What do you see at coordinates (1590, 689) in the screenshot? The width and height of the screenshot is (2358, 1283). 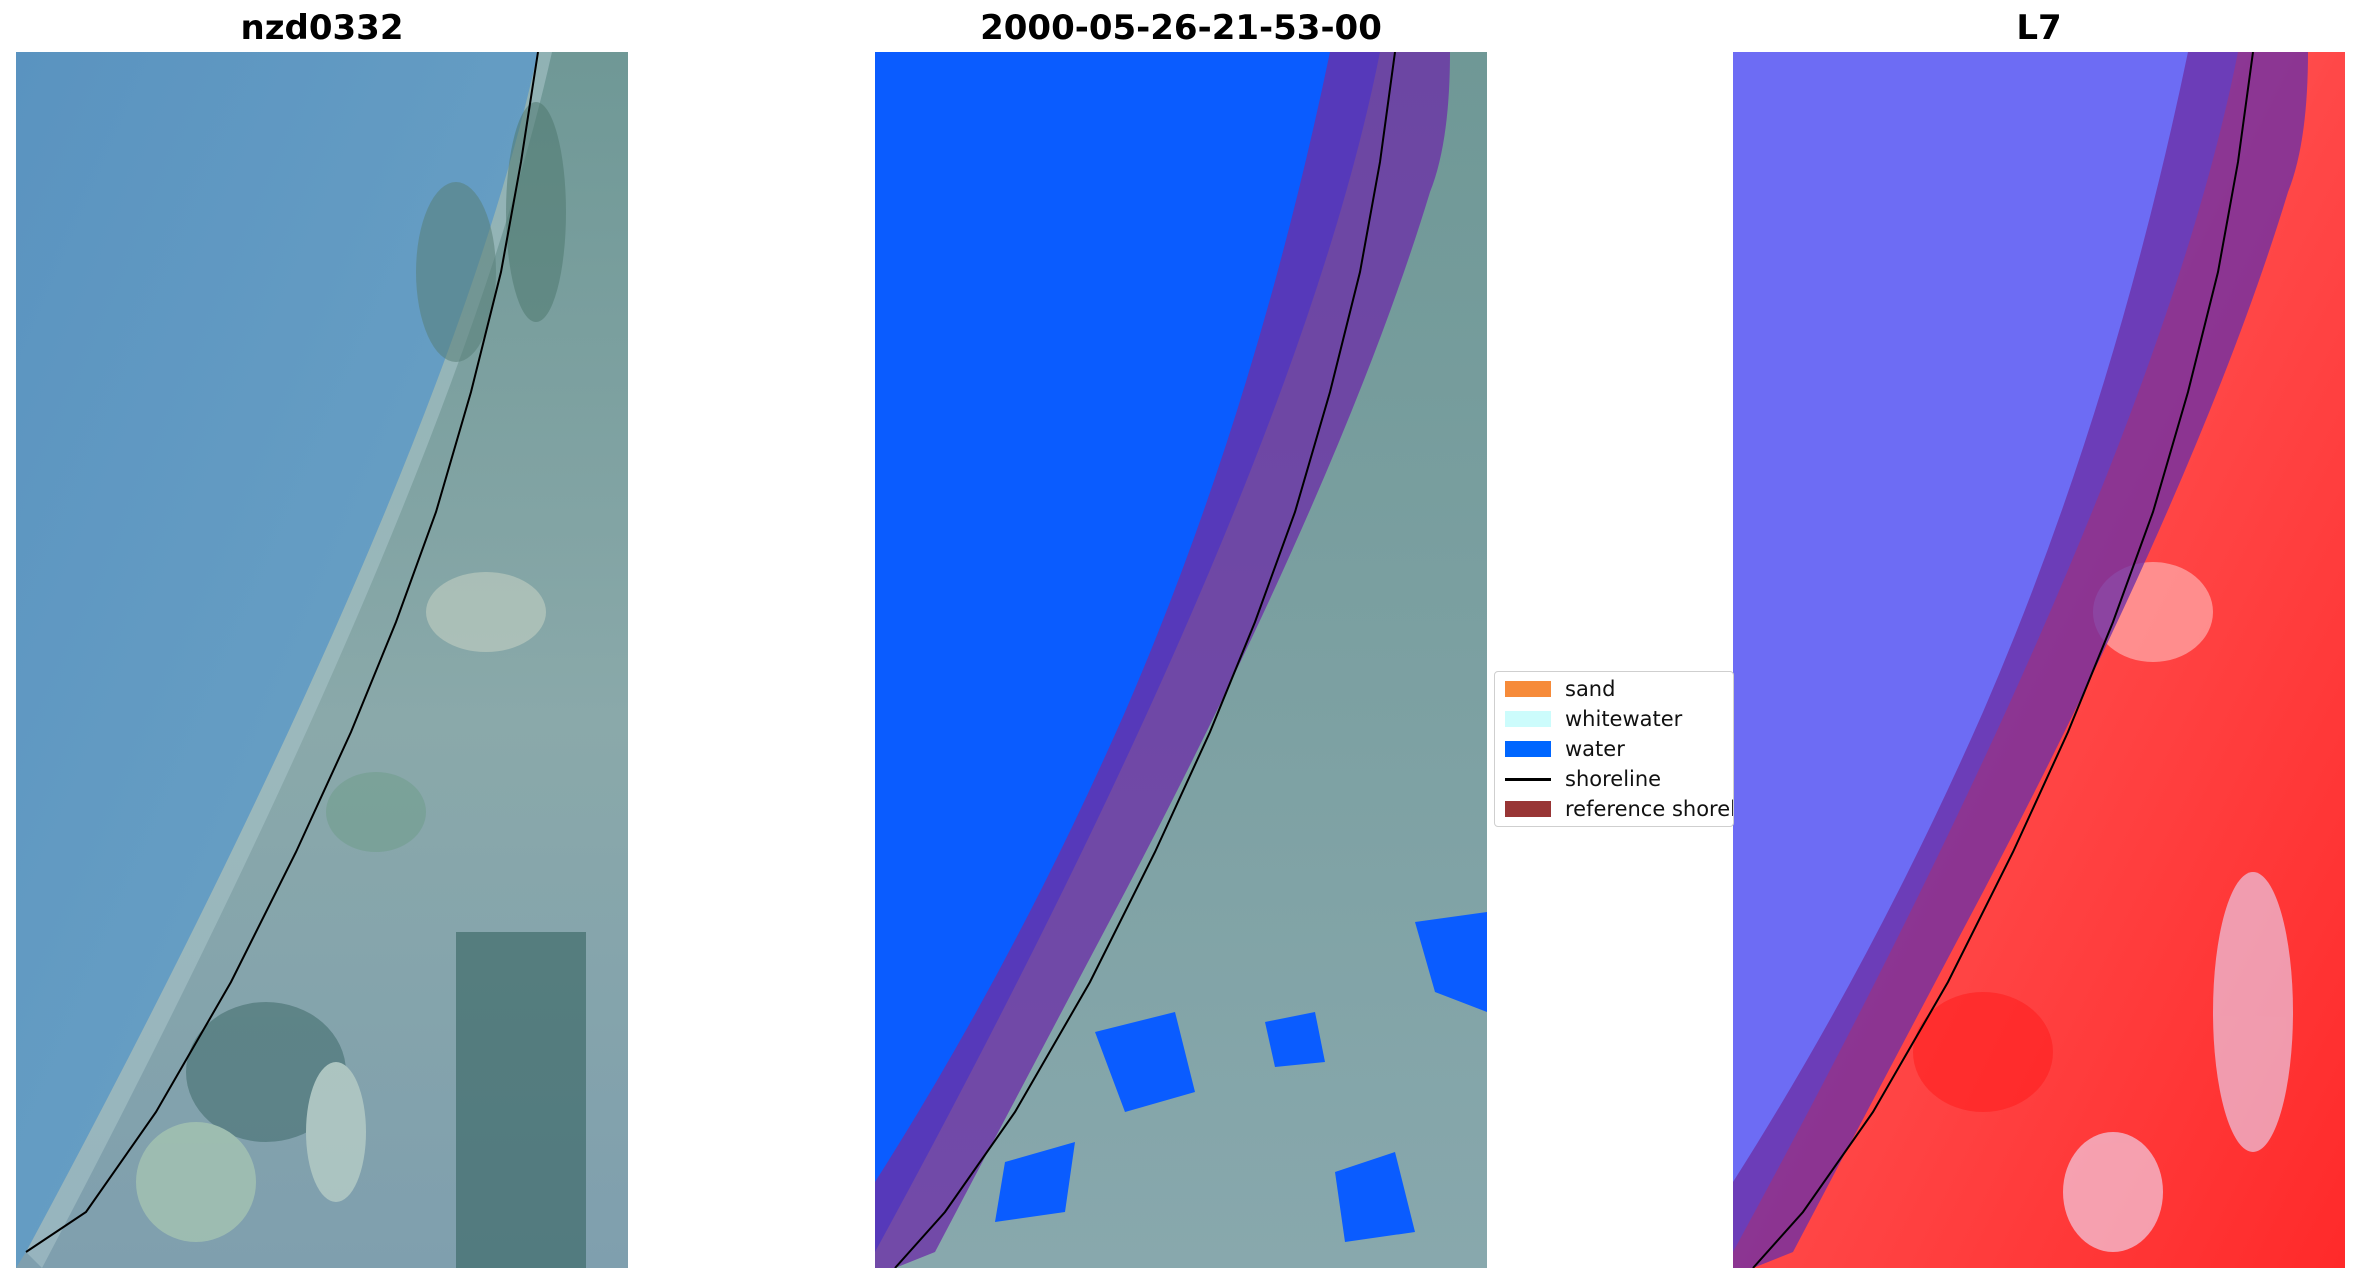 I see `legend-label: sand` at bounding box center [1590, 689].